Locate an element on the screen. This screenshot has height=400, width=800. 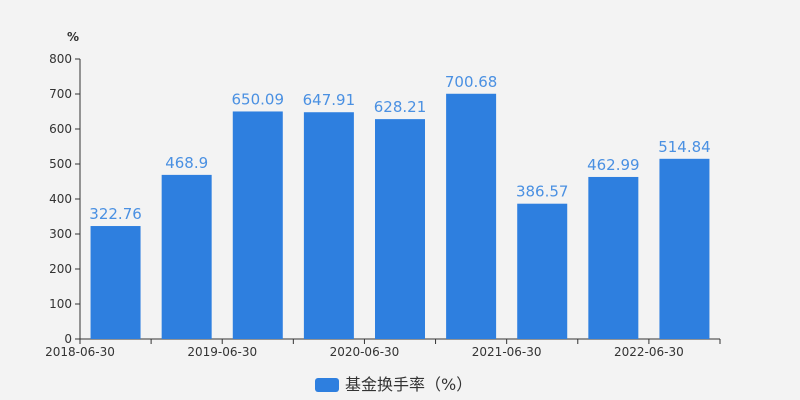
bar-value-label: 462.99 is located at coordinates (613, 165).